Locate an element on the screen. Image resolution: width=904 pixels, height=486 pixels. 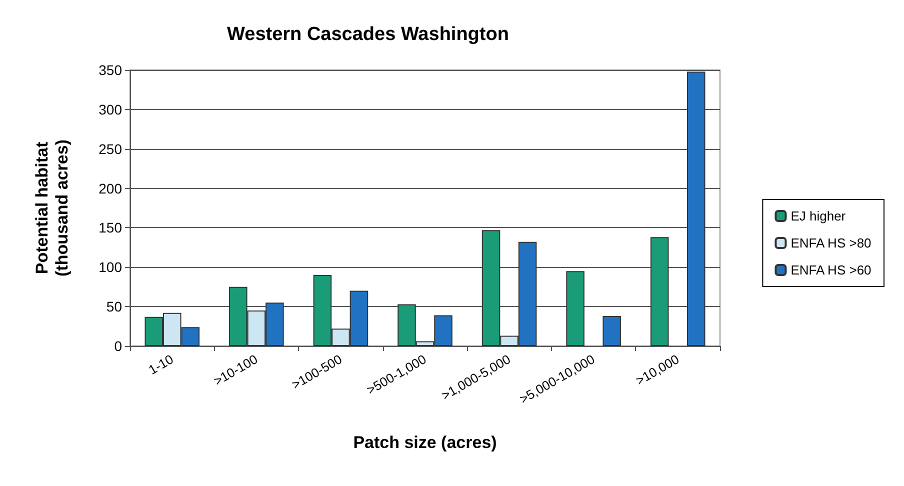
legend-label: ENFA HS >60 is located at coordinates (831, 270).